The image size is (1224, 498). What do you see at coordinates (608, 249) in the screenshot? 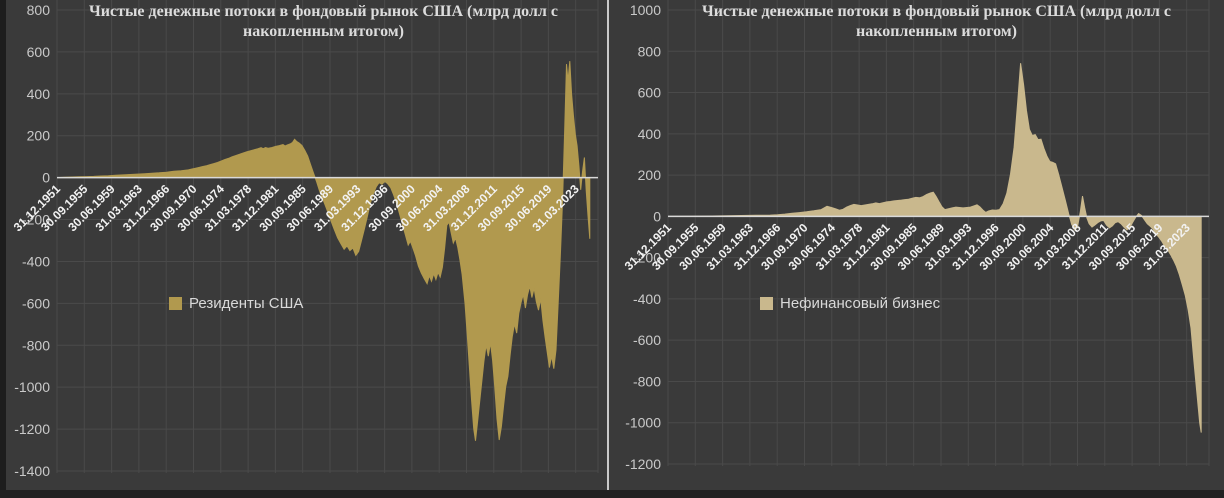
I see `panel-divider` at bounding box center [608, 249].